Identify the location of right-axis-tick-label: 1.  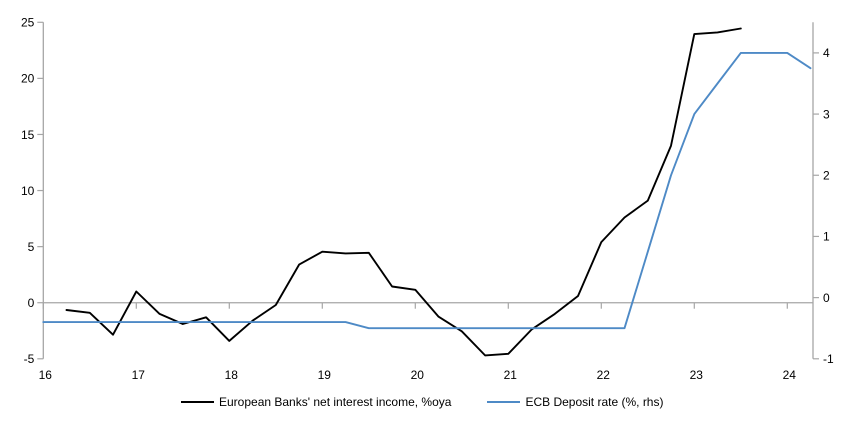
(826, 237).